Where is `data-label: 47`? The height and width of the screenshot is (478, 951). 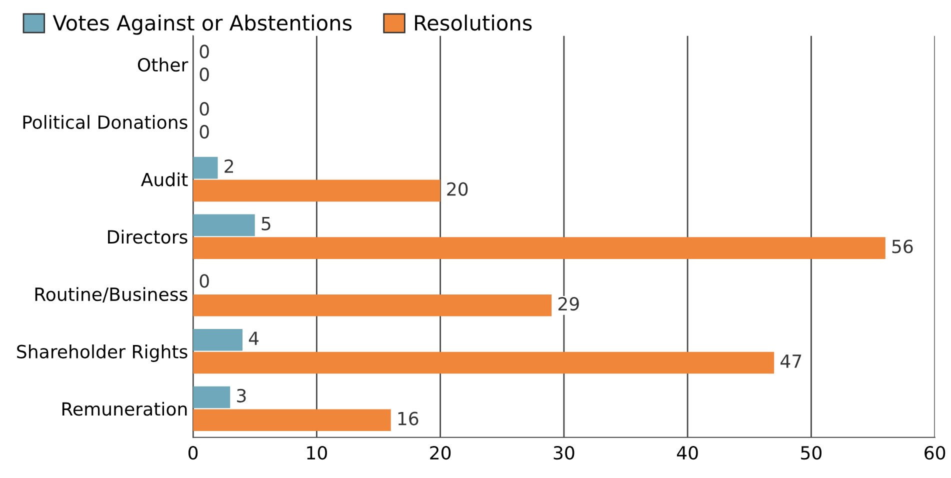
data-label: 47 is located at coordinates (791, 361).